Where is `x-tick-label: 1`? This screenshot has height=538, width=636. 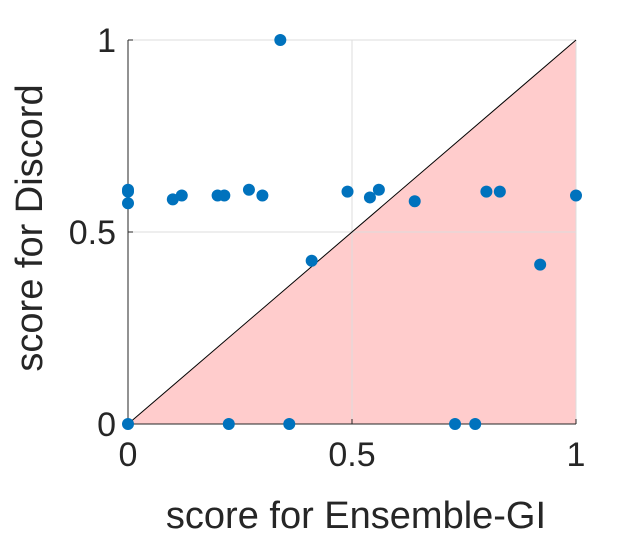
x-tick-label: 1 is located at coordinates (576, 455).